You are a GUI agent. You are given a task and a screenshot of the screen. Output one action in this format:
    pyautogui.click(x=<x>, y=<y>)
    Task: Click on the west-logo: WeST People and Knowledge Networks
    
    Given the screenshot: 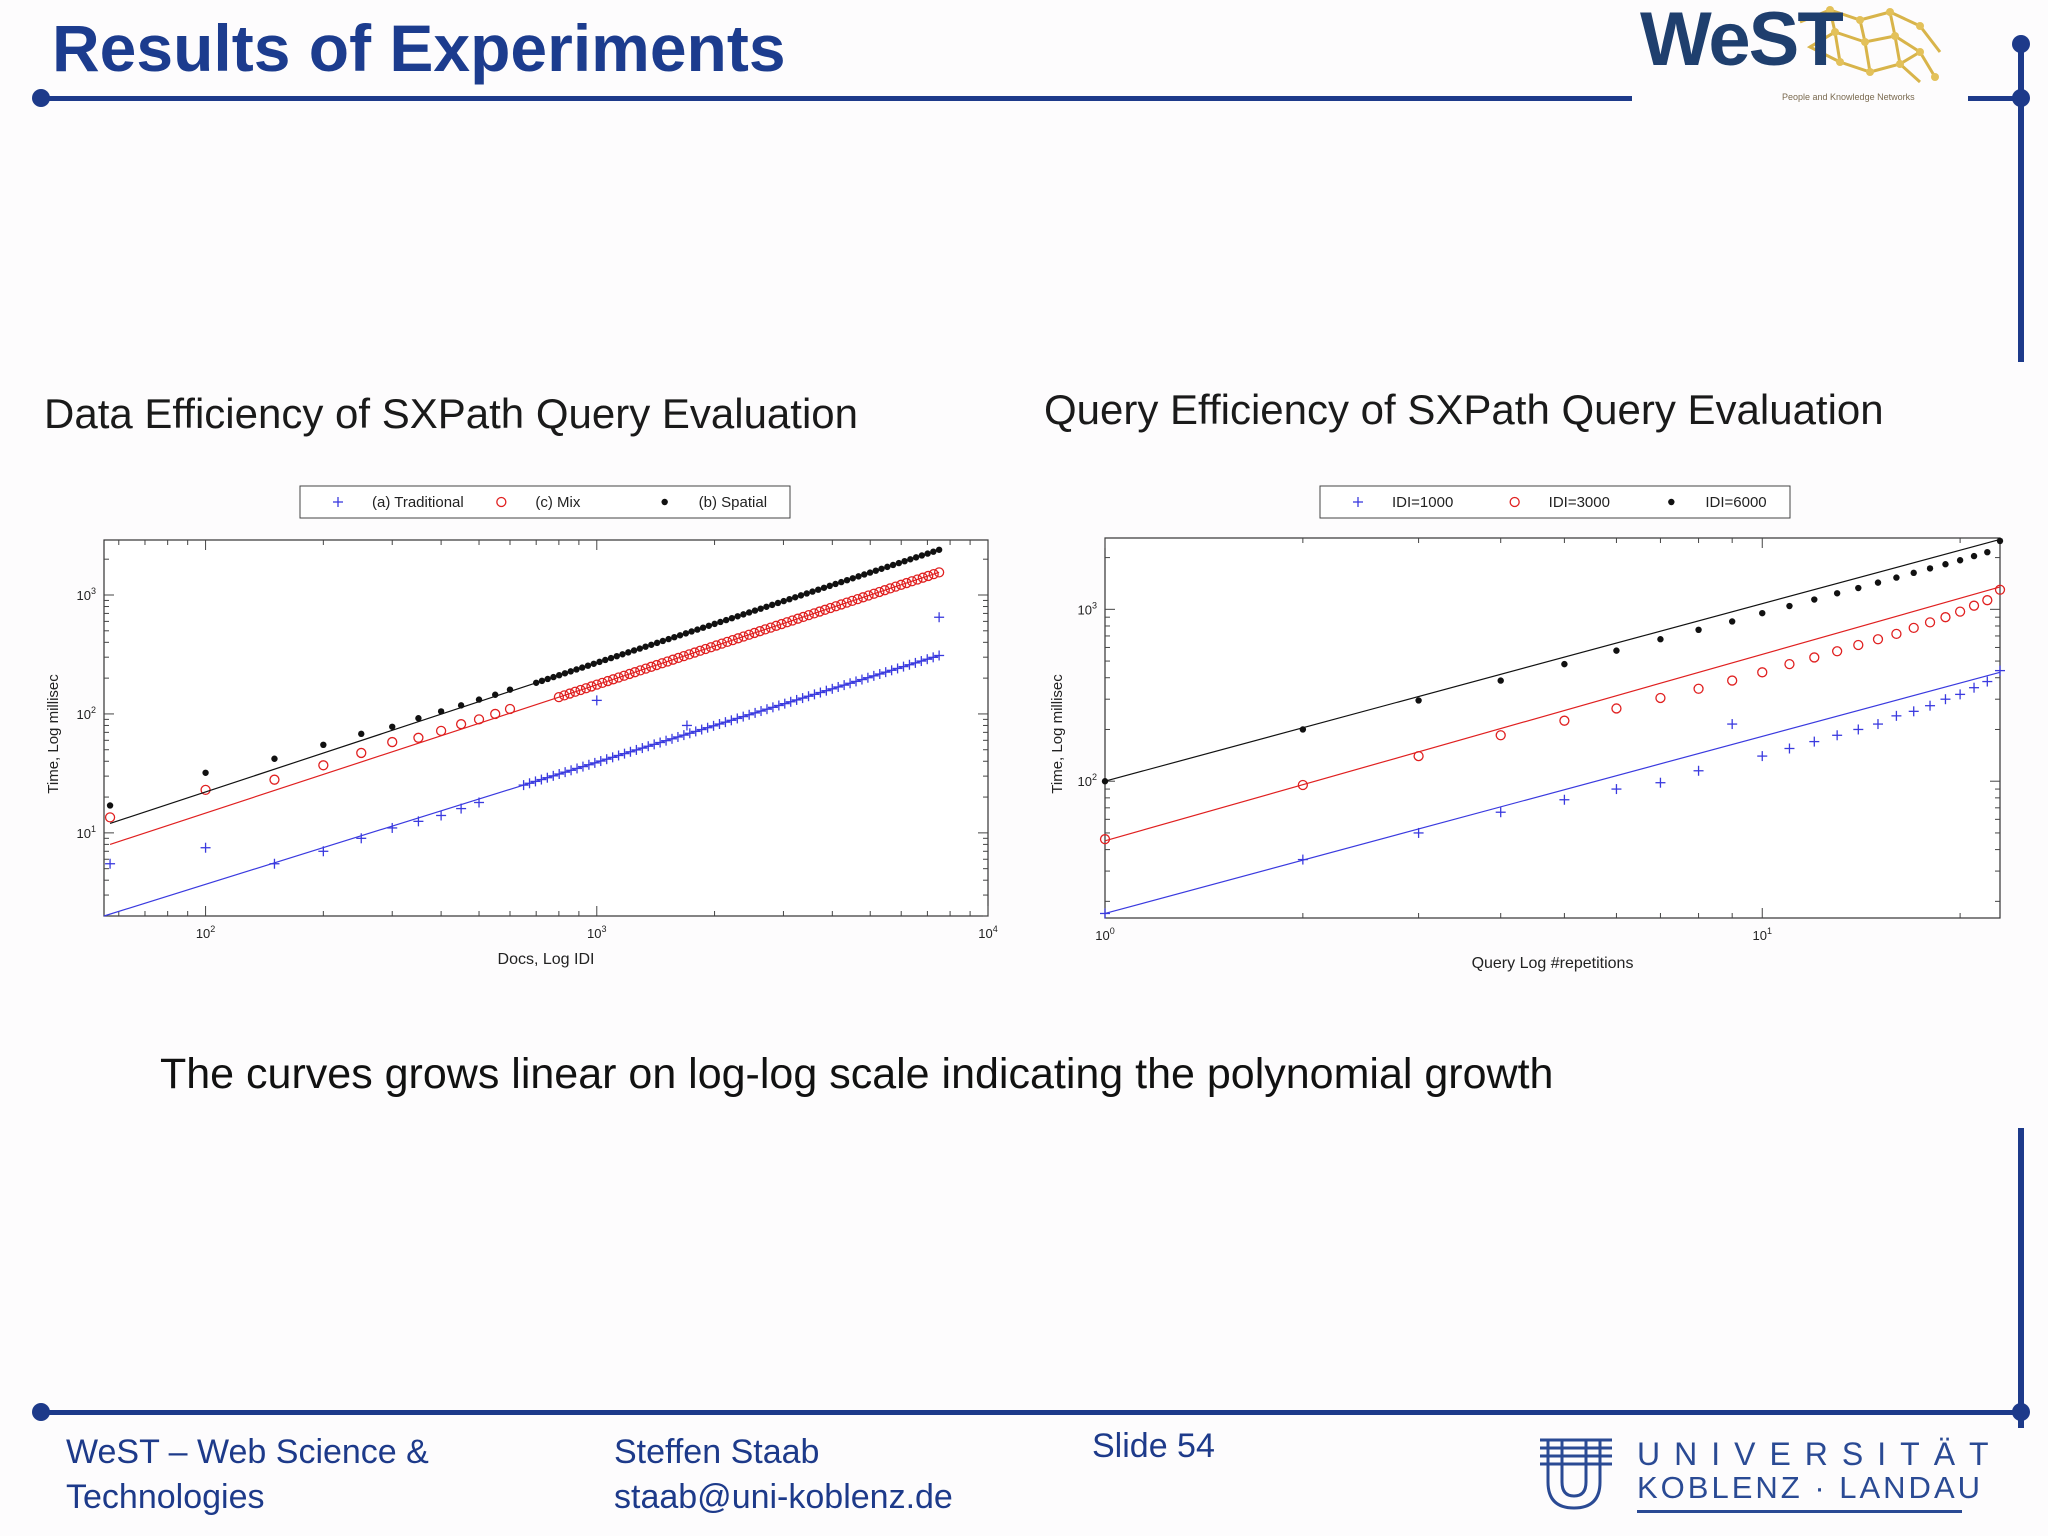 What is the action you would take?
    pyautogui.click(x=1800, y=55)
    